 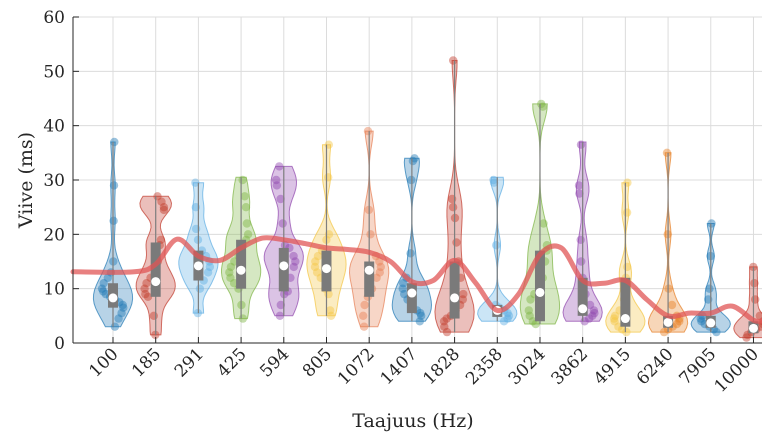 What do you see at coordinates (59, 344) in the screenshot?
I see `y-tick-label: 0` at bounding box center [59, 344].